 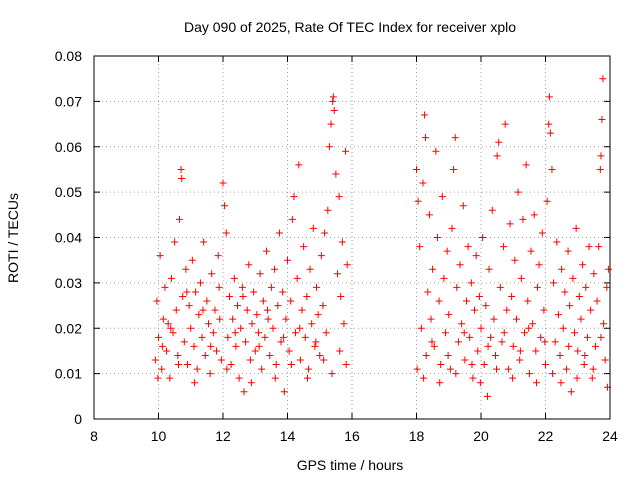 What do you see at coordinates (159, 436) in the screenshot?
I see `x-tick-label: 10` at bounding box center [159, 436].